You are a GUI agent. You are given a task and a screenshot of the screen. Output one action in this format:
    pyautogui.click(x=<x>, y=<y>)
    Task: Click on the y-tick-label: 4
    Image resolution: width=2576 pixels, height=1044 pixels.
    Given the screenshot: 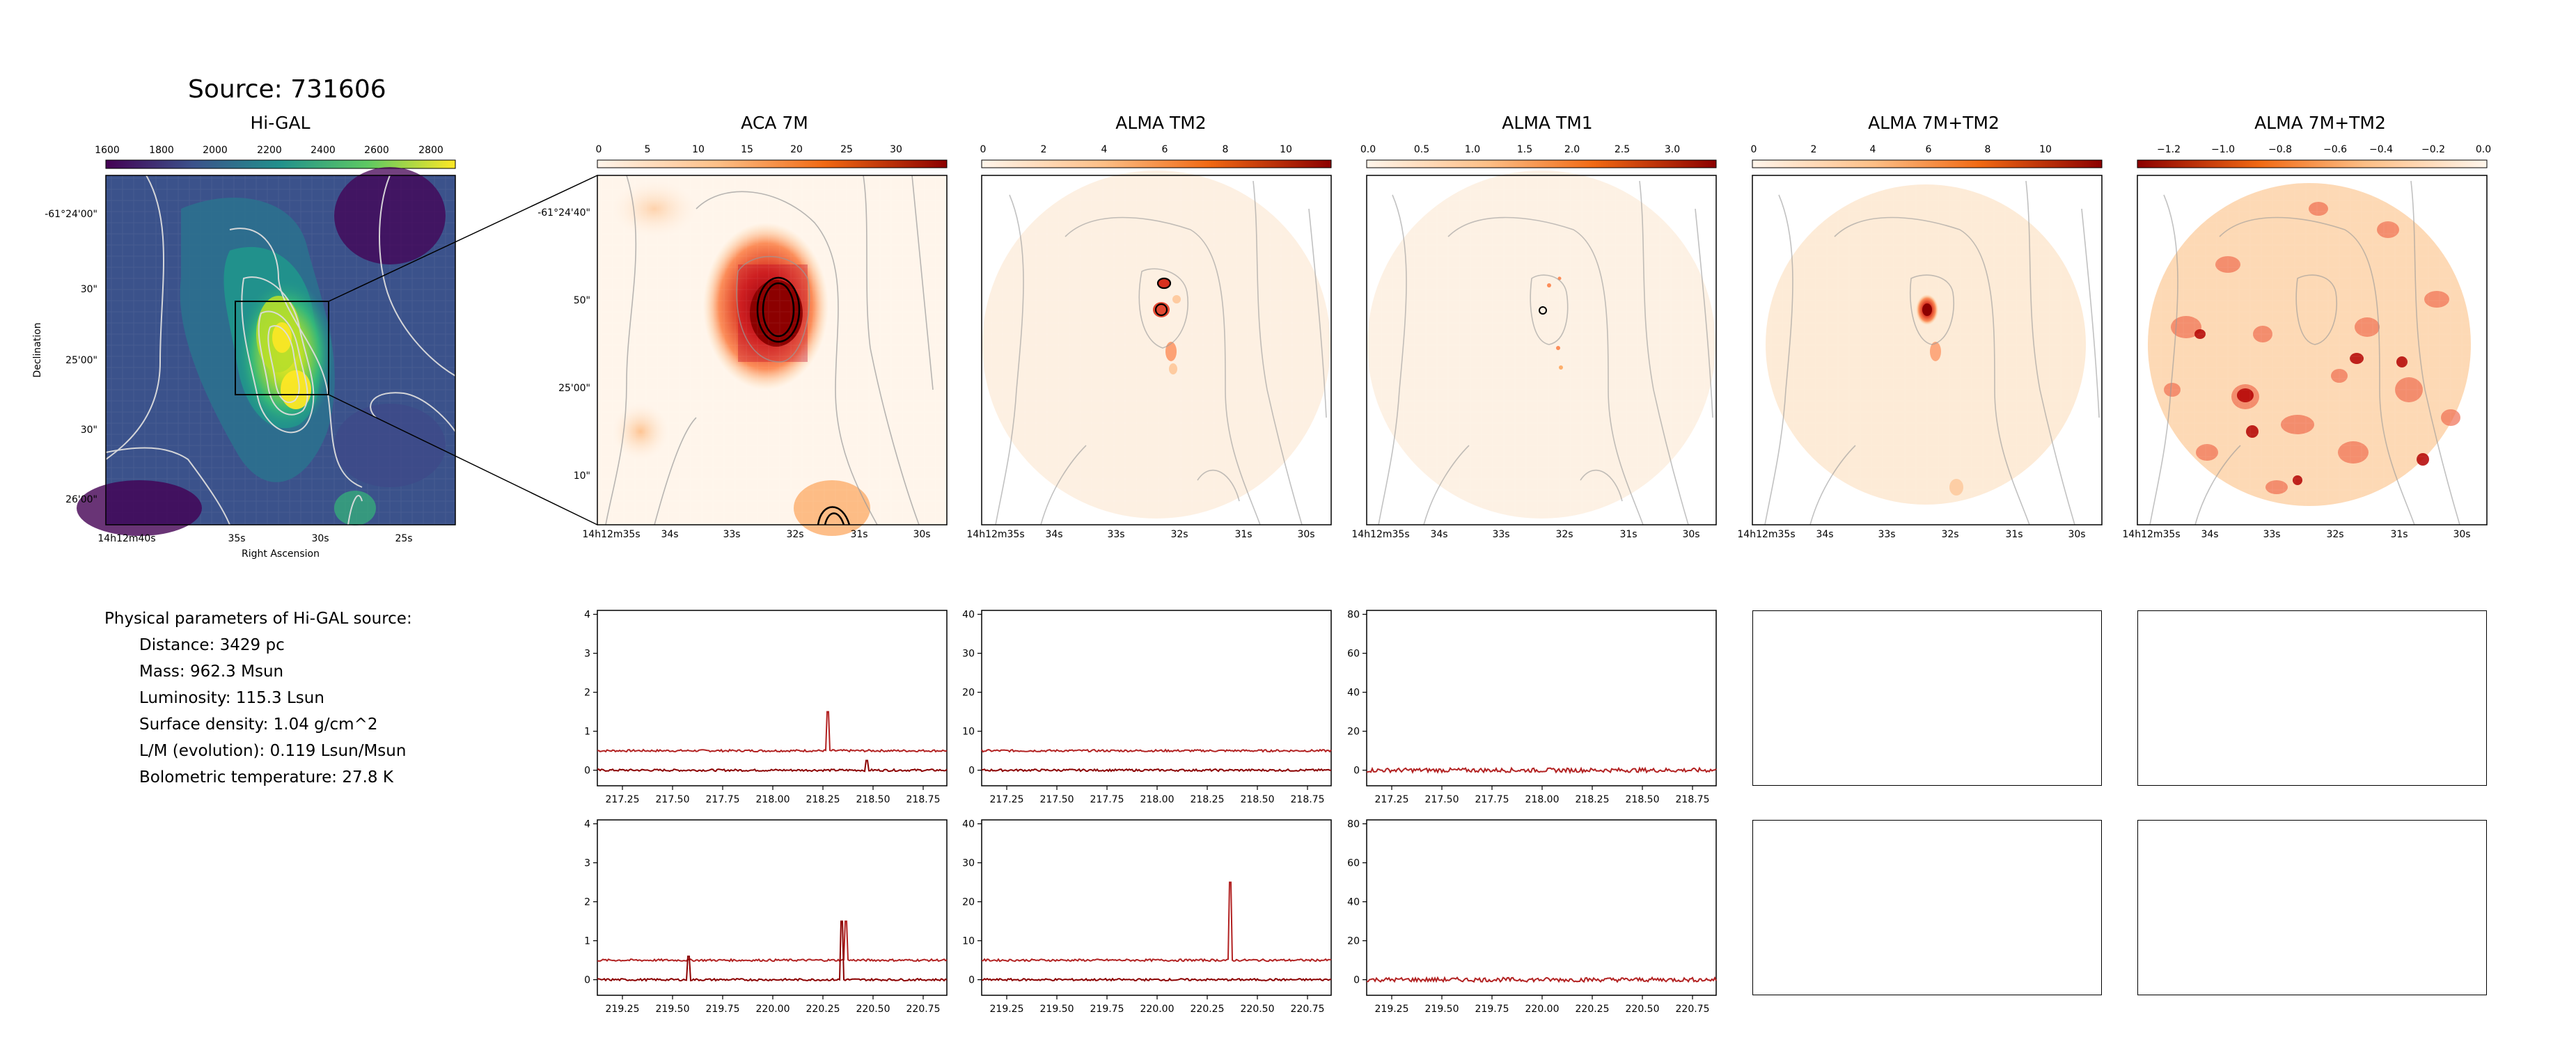 What is the action you would take?
    pyautogui.click(x=587, y=615)
    